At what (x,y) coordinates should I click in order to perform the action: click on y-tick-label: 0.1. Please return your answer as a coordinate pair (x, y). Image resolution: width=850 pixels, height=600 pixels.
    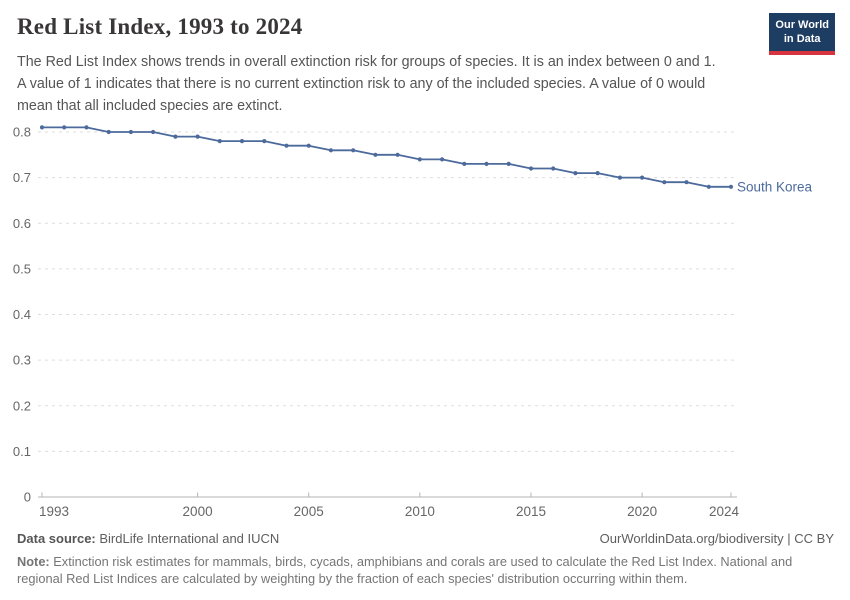
    Looking at the image, I should click on (22, 451).